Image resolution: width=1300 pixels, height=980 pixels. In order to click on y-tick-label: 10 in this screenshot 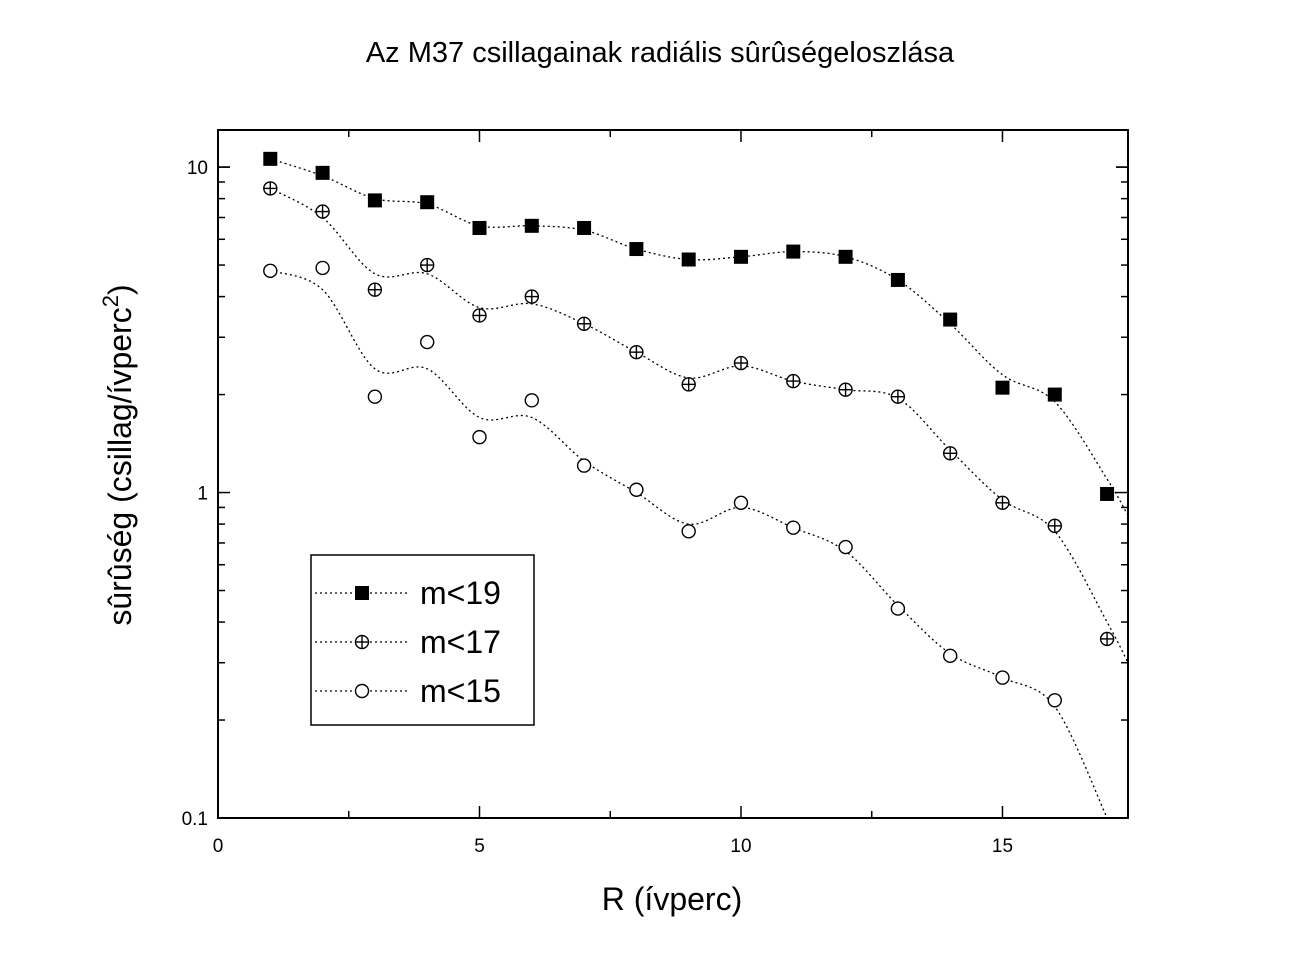, I will do `click(197, 168)`.